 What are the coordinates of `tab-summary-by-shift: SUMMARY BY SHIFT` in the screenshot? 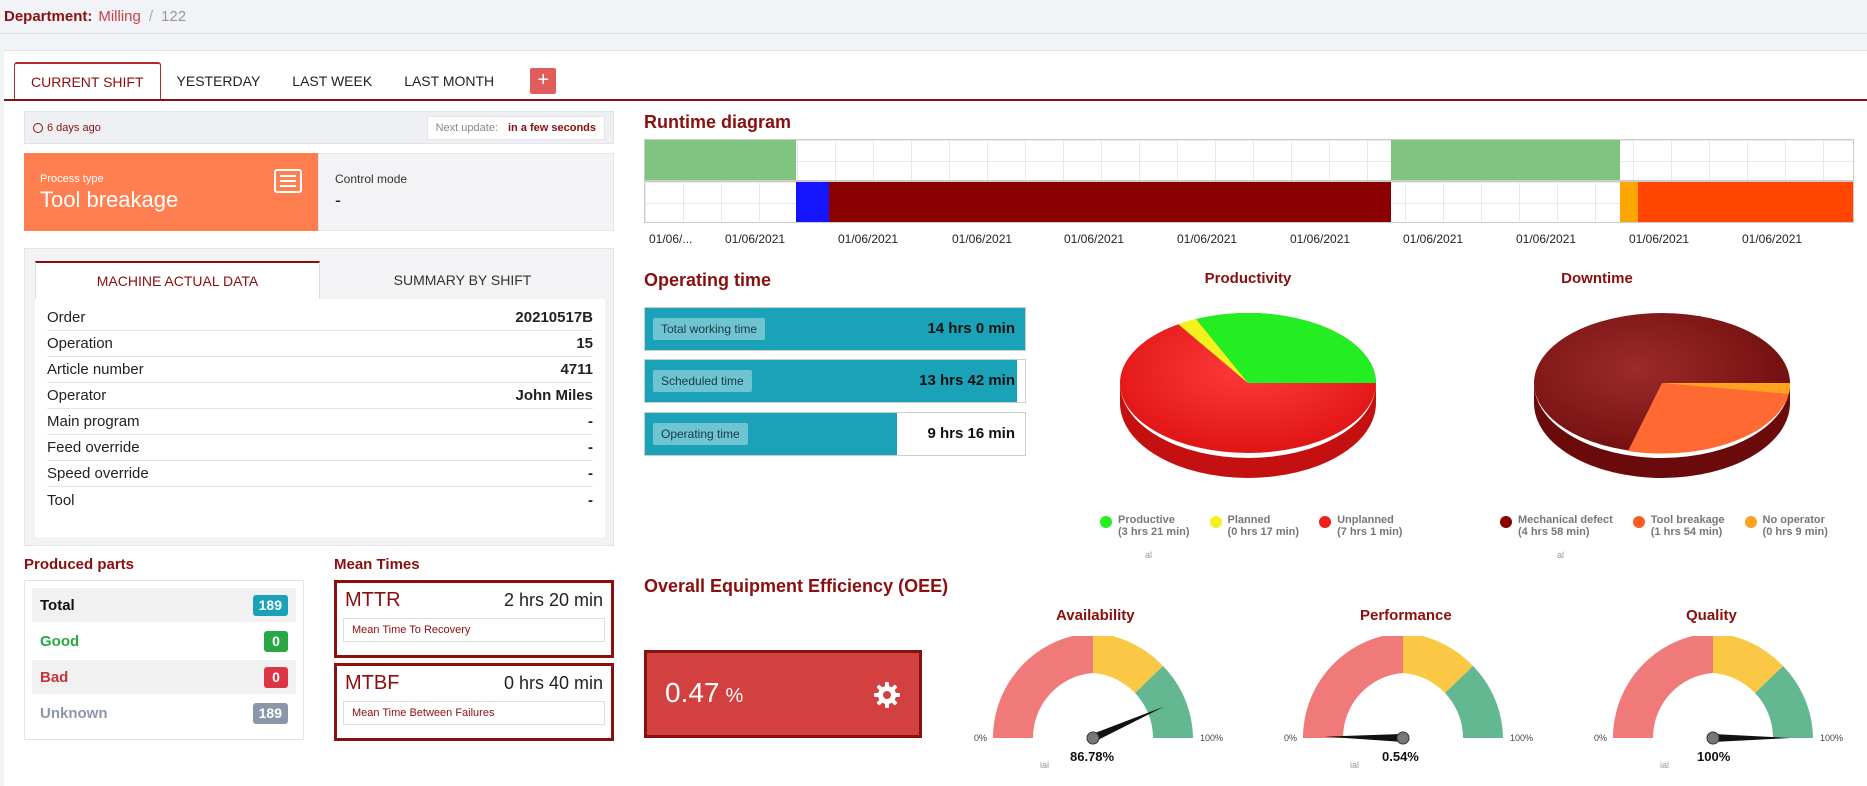 It's located at (462, 280).